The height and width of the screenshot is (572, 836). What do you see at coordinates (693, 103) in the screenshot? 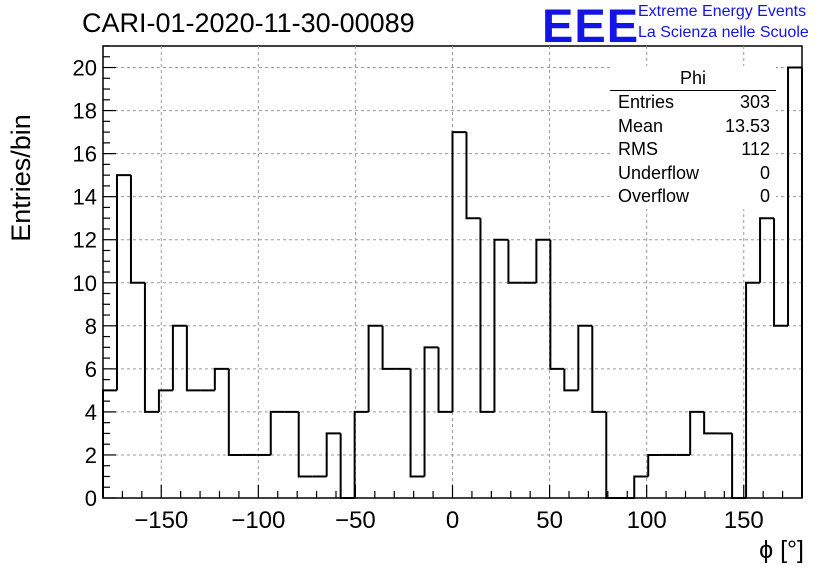
I see `stats-row-entries: Entries 303` at bounding box center [693, 103].